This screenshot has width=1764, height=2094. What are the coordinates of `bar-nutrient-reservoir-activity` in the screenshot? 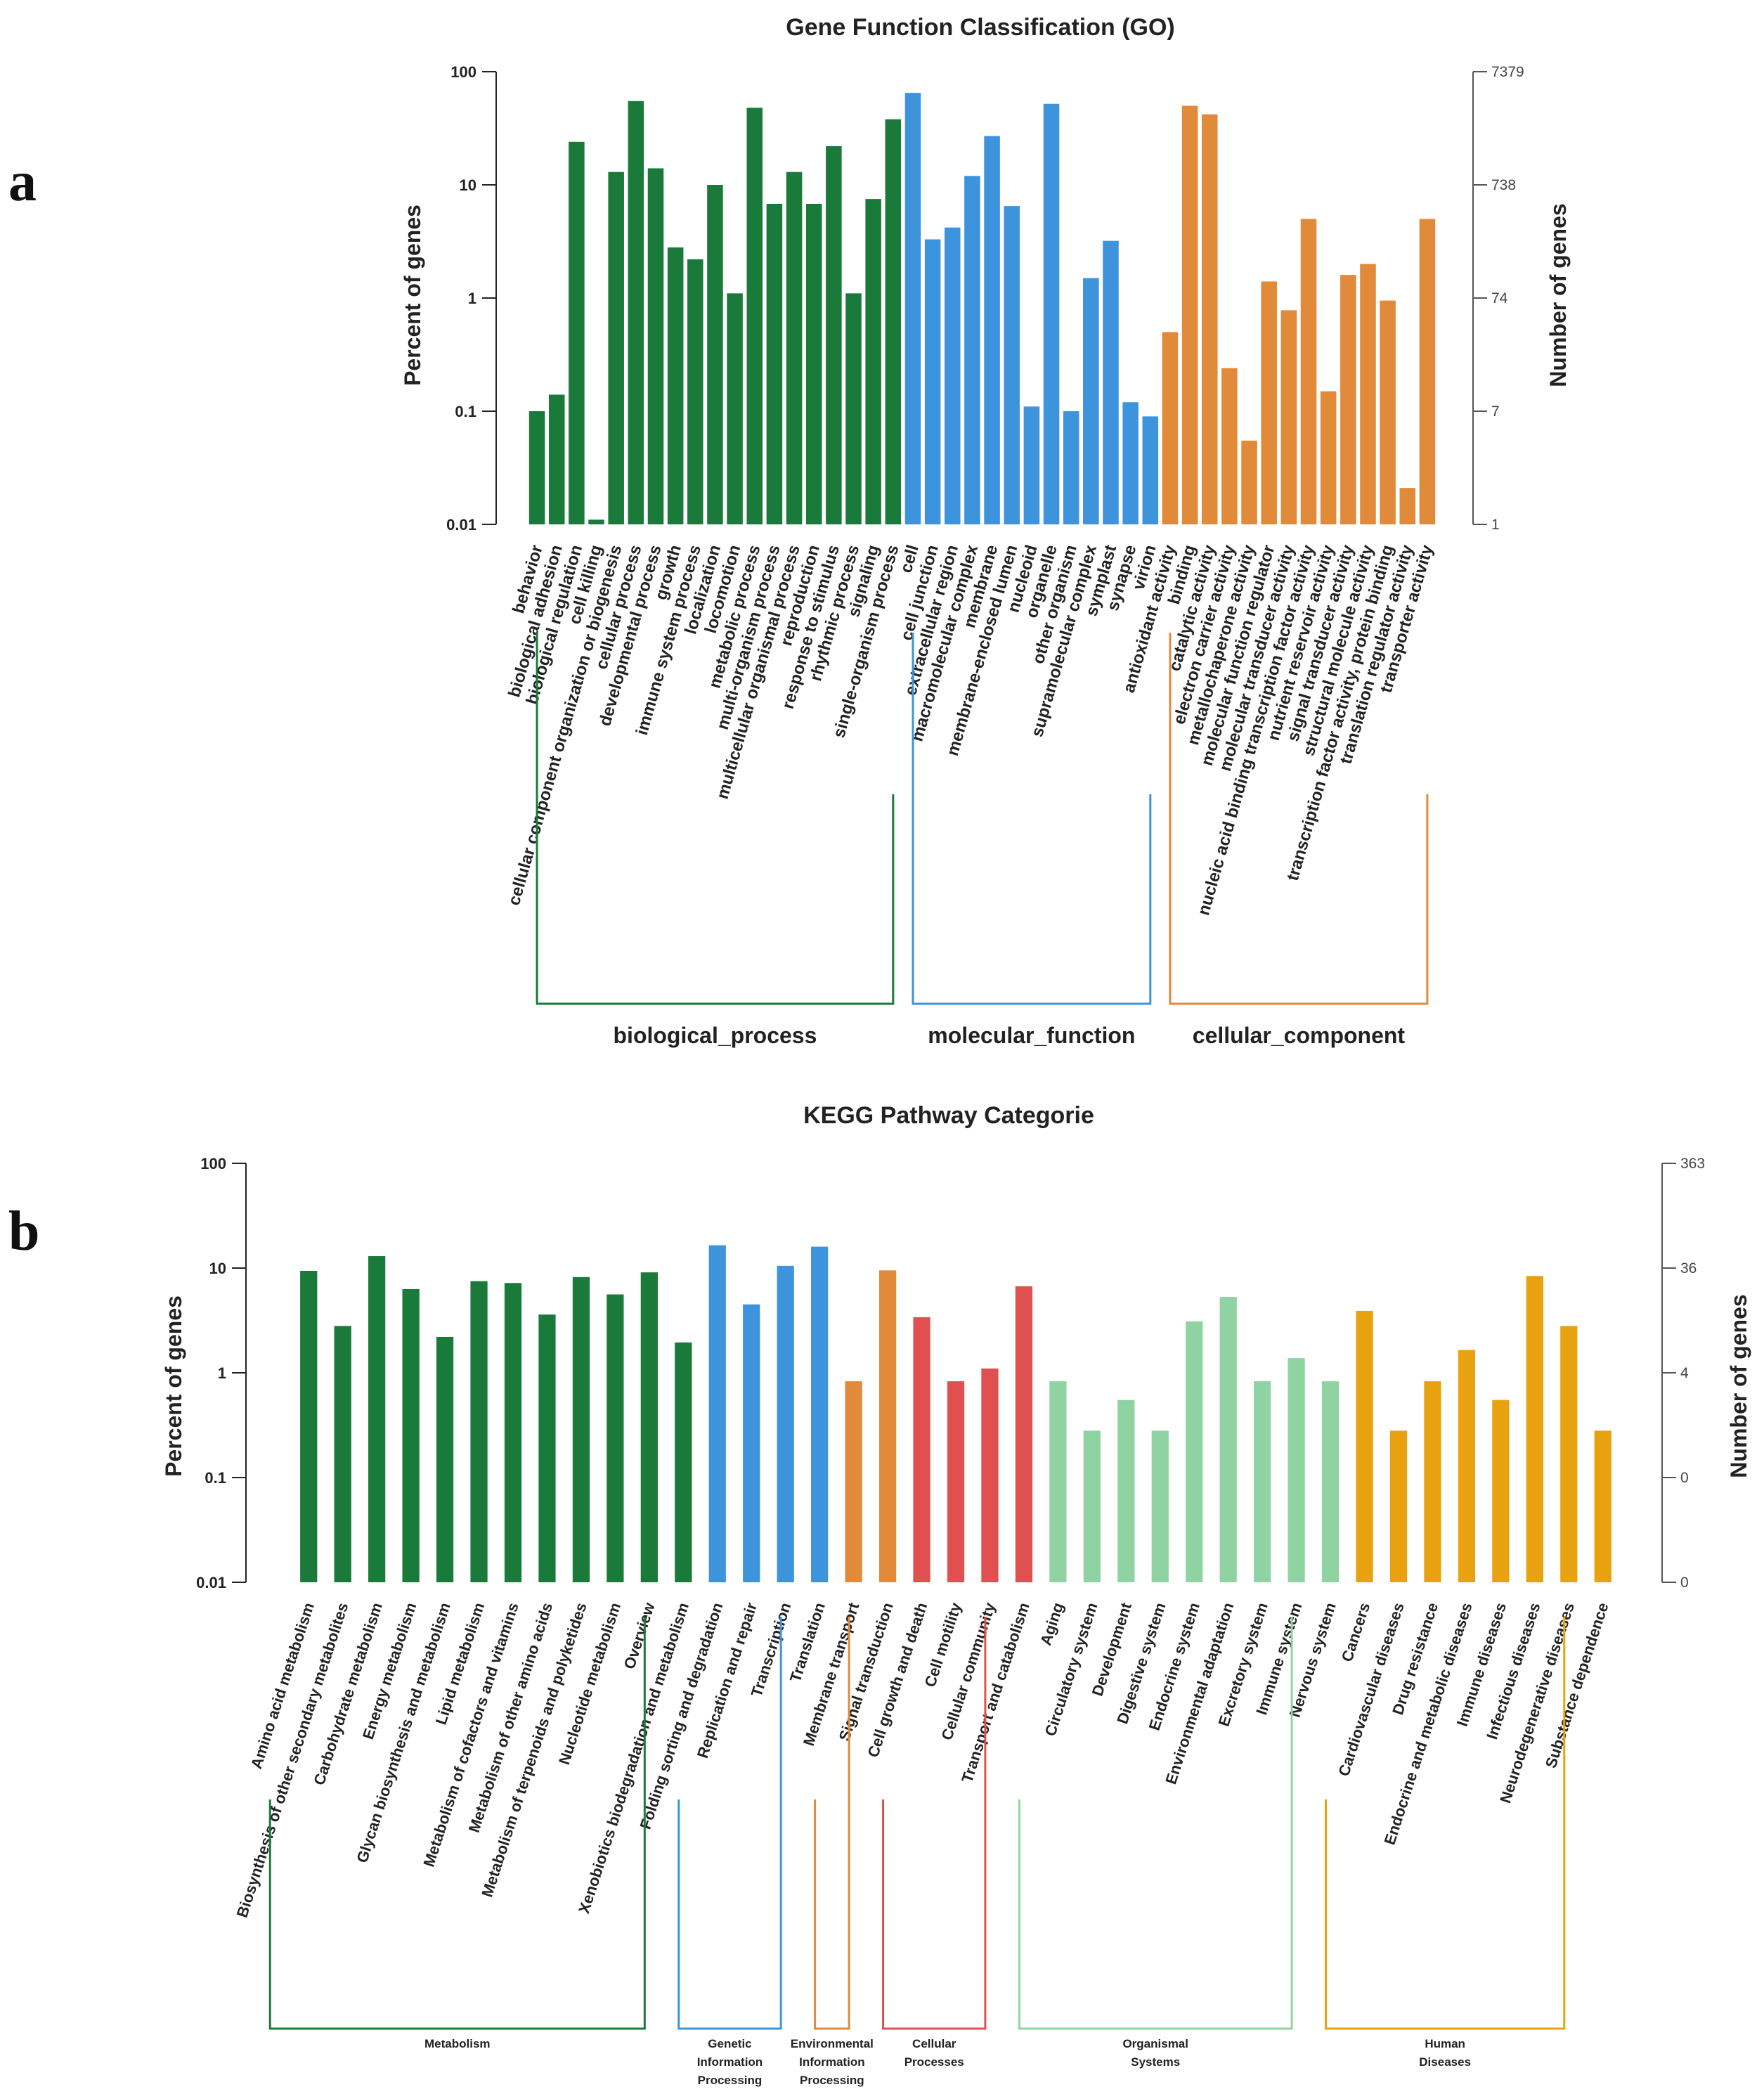 It's located at (1328, 457).